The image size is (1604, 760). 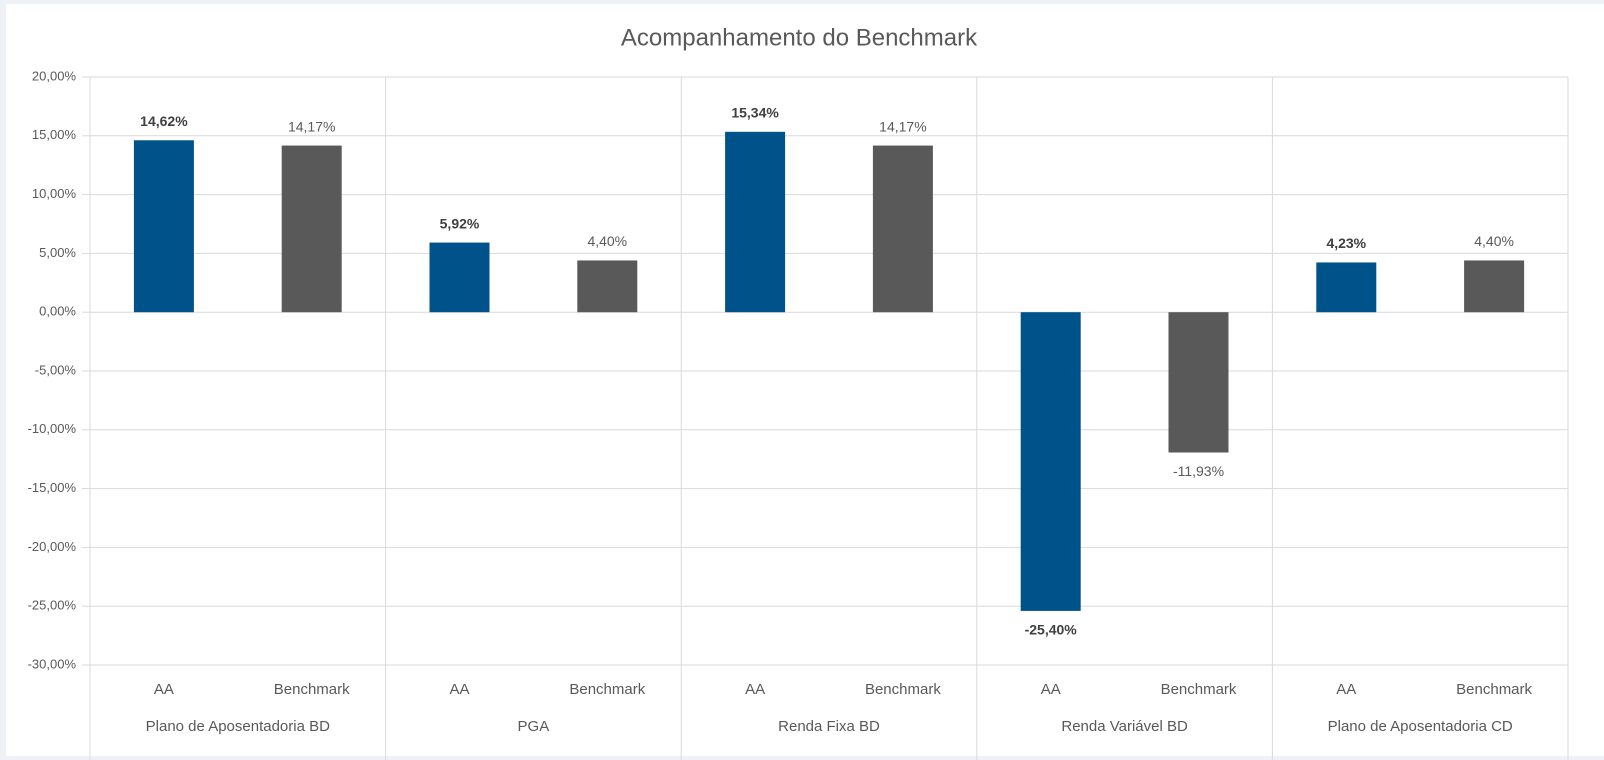 What do you see at coordinates (52, 605) in the screenshot?
I see `y-tick-label: -25,00%` at bounding box center [52, 605].